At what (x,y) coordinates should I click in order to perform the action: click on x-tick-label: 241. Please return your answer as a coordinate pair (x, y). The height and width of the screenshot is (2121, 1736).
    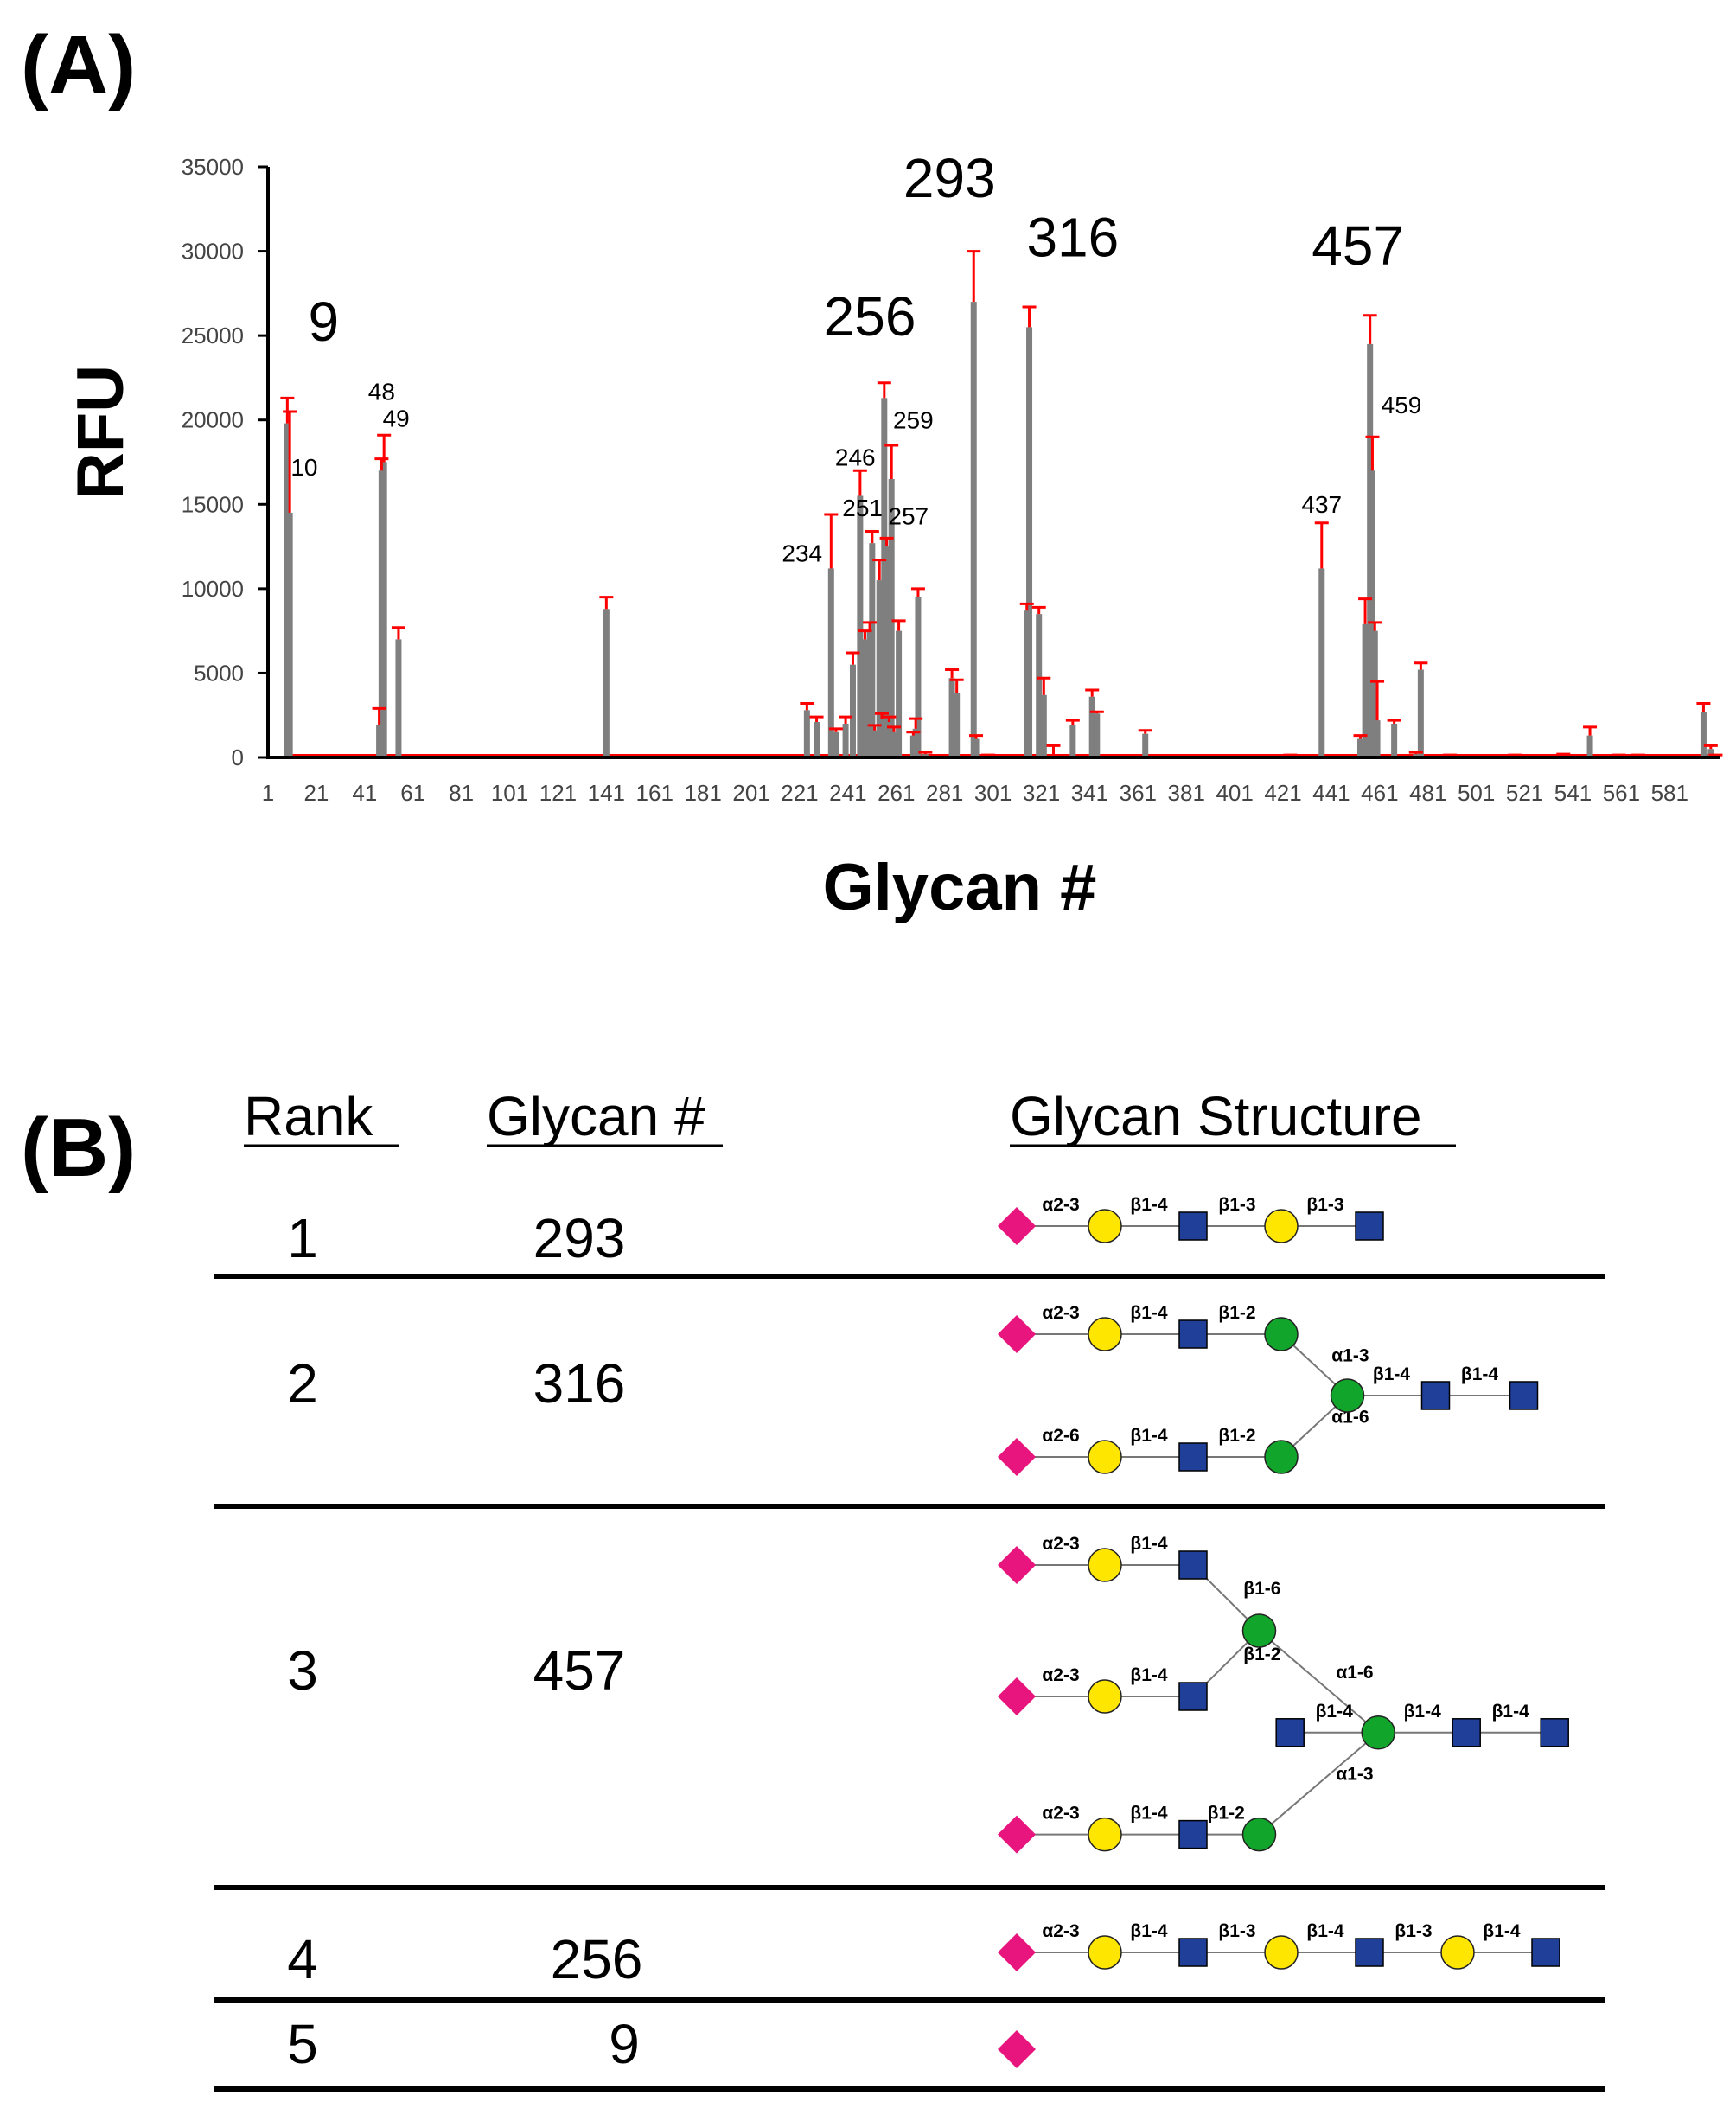
    Looking at the image, I should click on (847, 793).